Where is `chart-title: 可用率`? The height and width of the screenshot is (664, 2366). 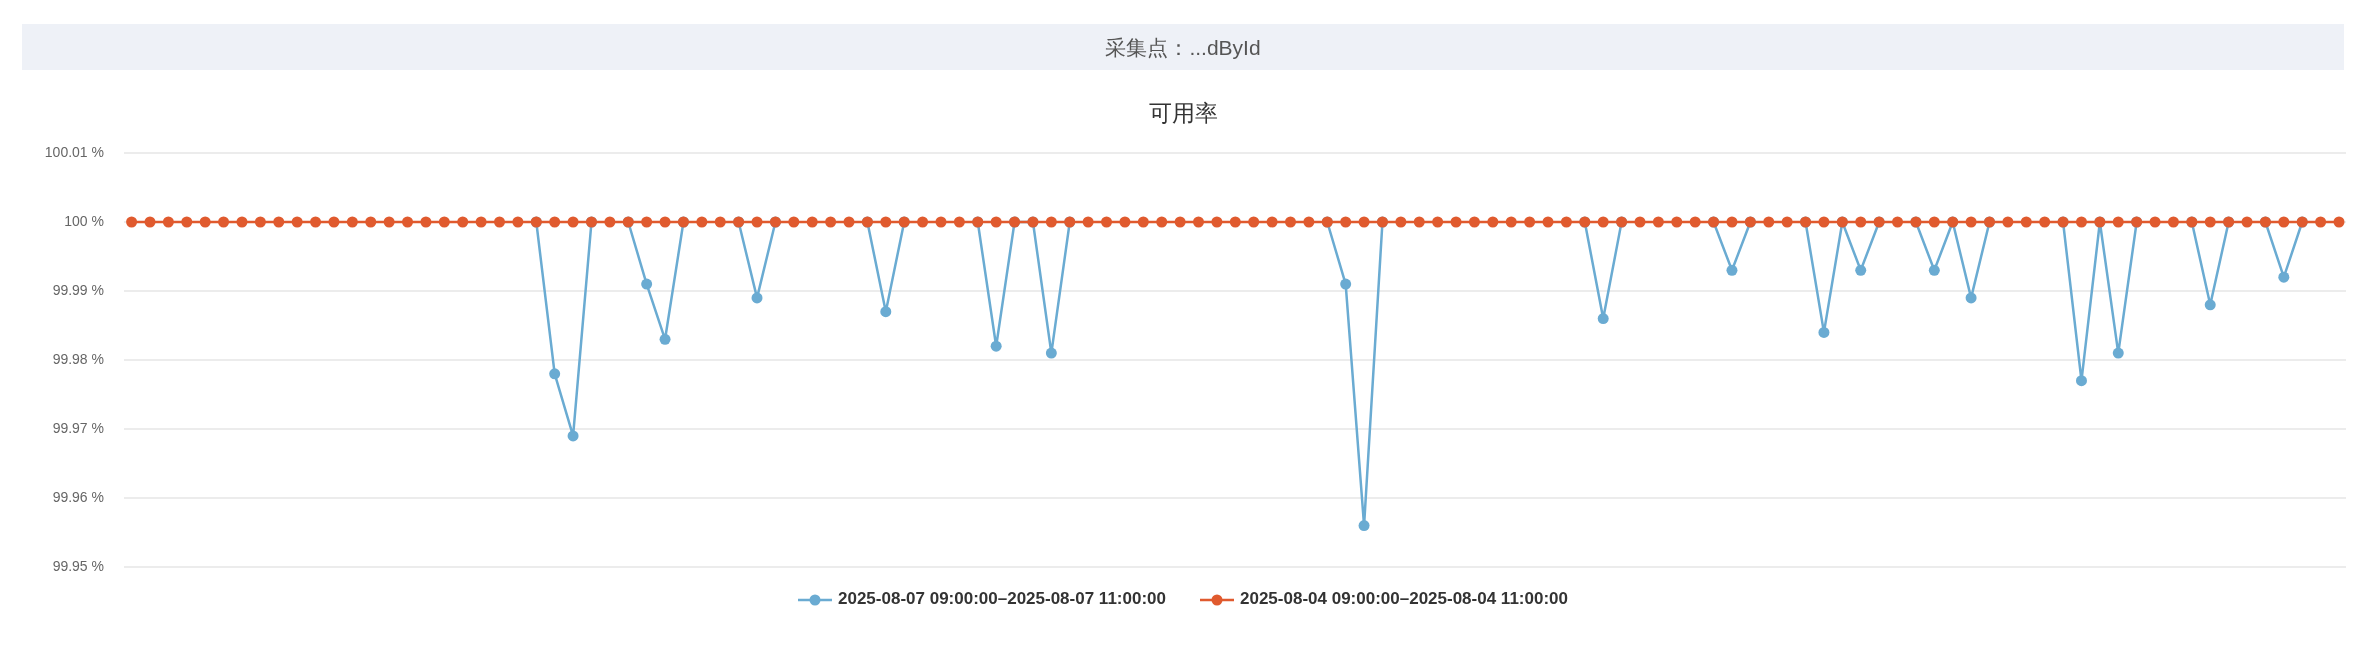
chart-title: 可用率 is located at coordinates (1183, 113).